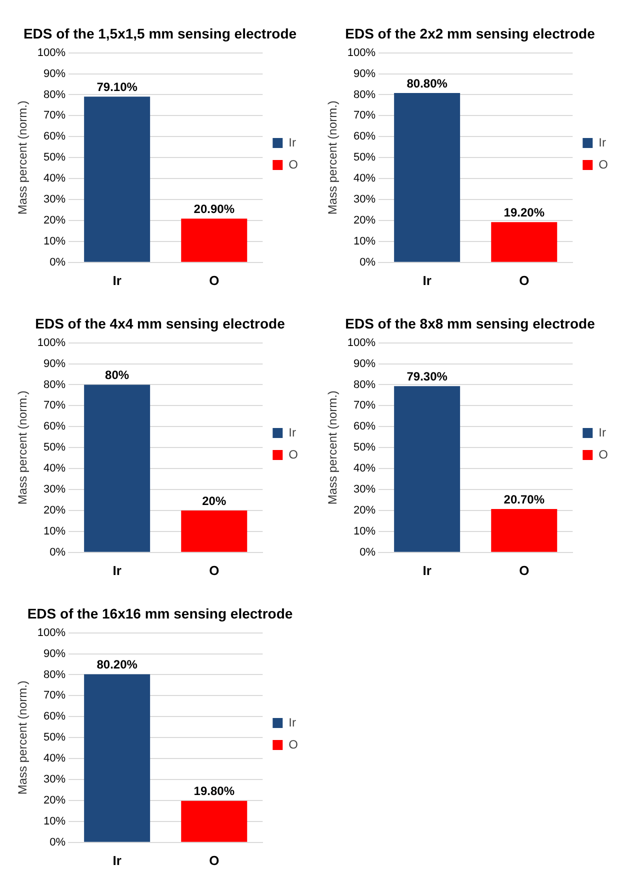  I want to click on chart-title: EDS of the 16x16 mm sensing electrode, so click(160, 613).